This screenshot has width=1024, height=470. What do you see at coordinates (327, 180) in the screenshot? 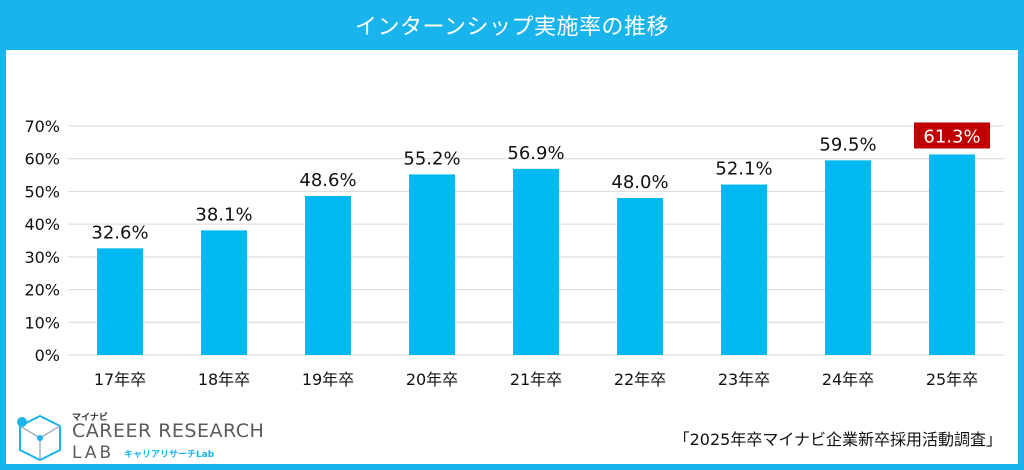
I see `data-label: 48.6%` at bounding box center [327, 180].